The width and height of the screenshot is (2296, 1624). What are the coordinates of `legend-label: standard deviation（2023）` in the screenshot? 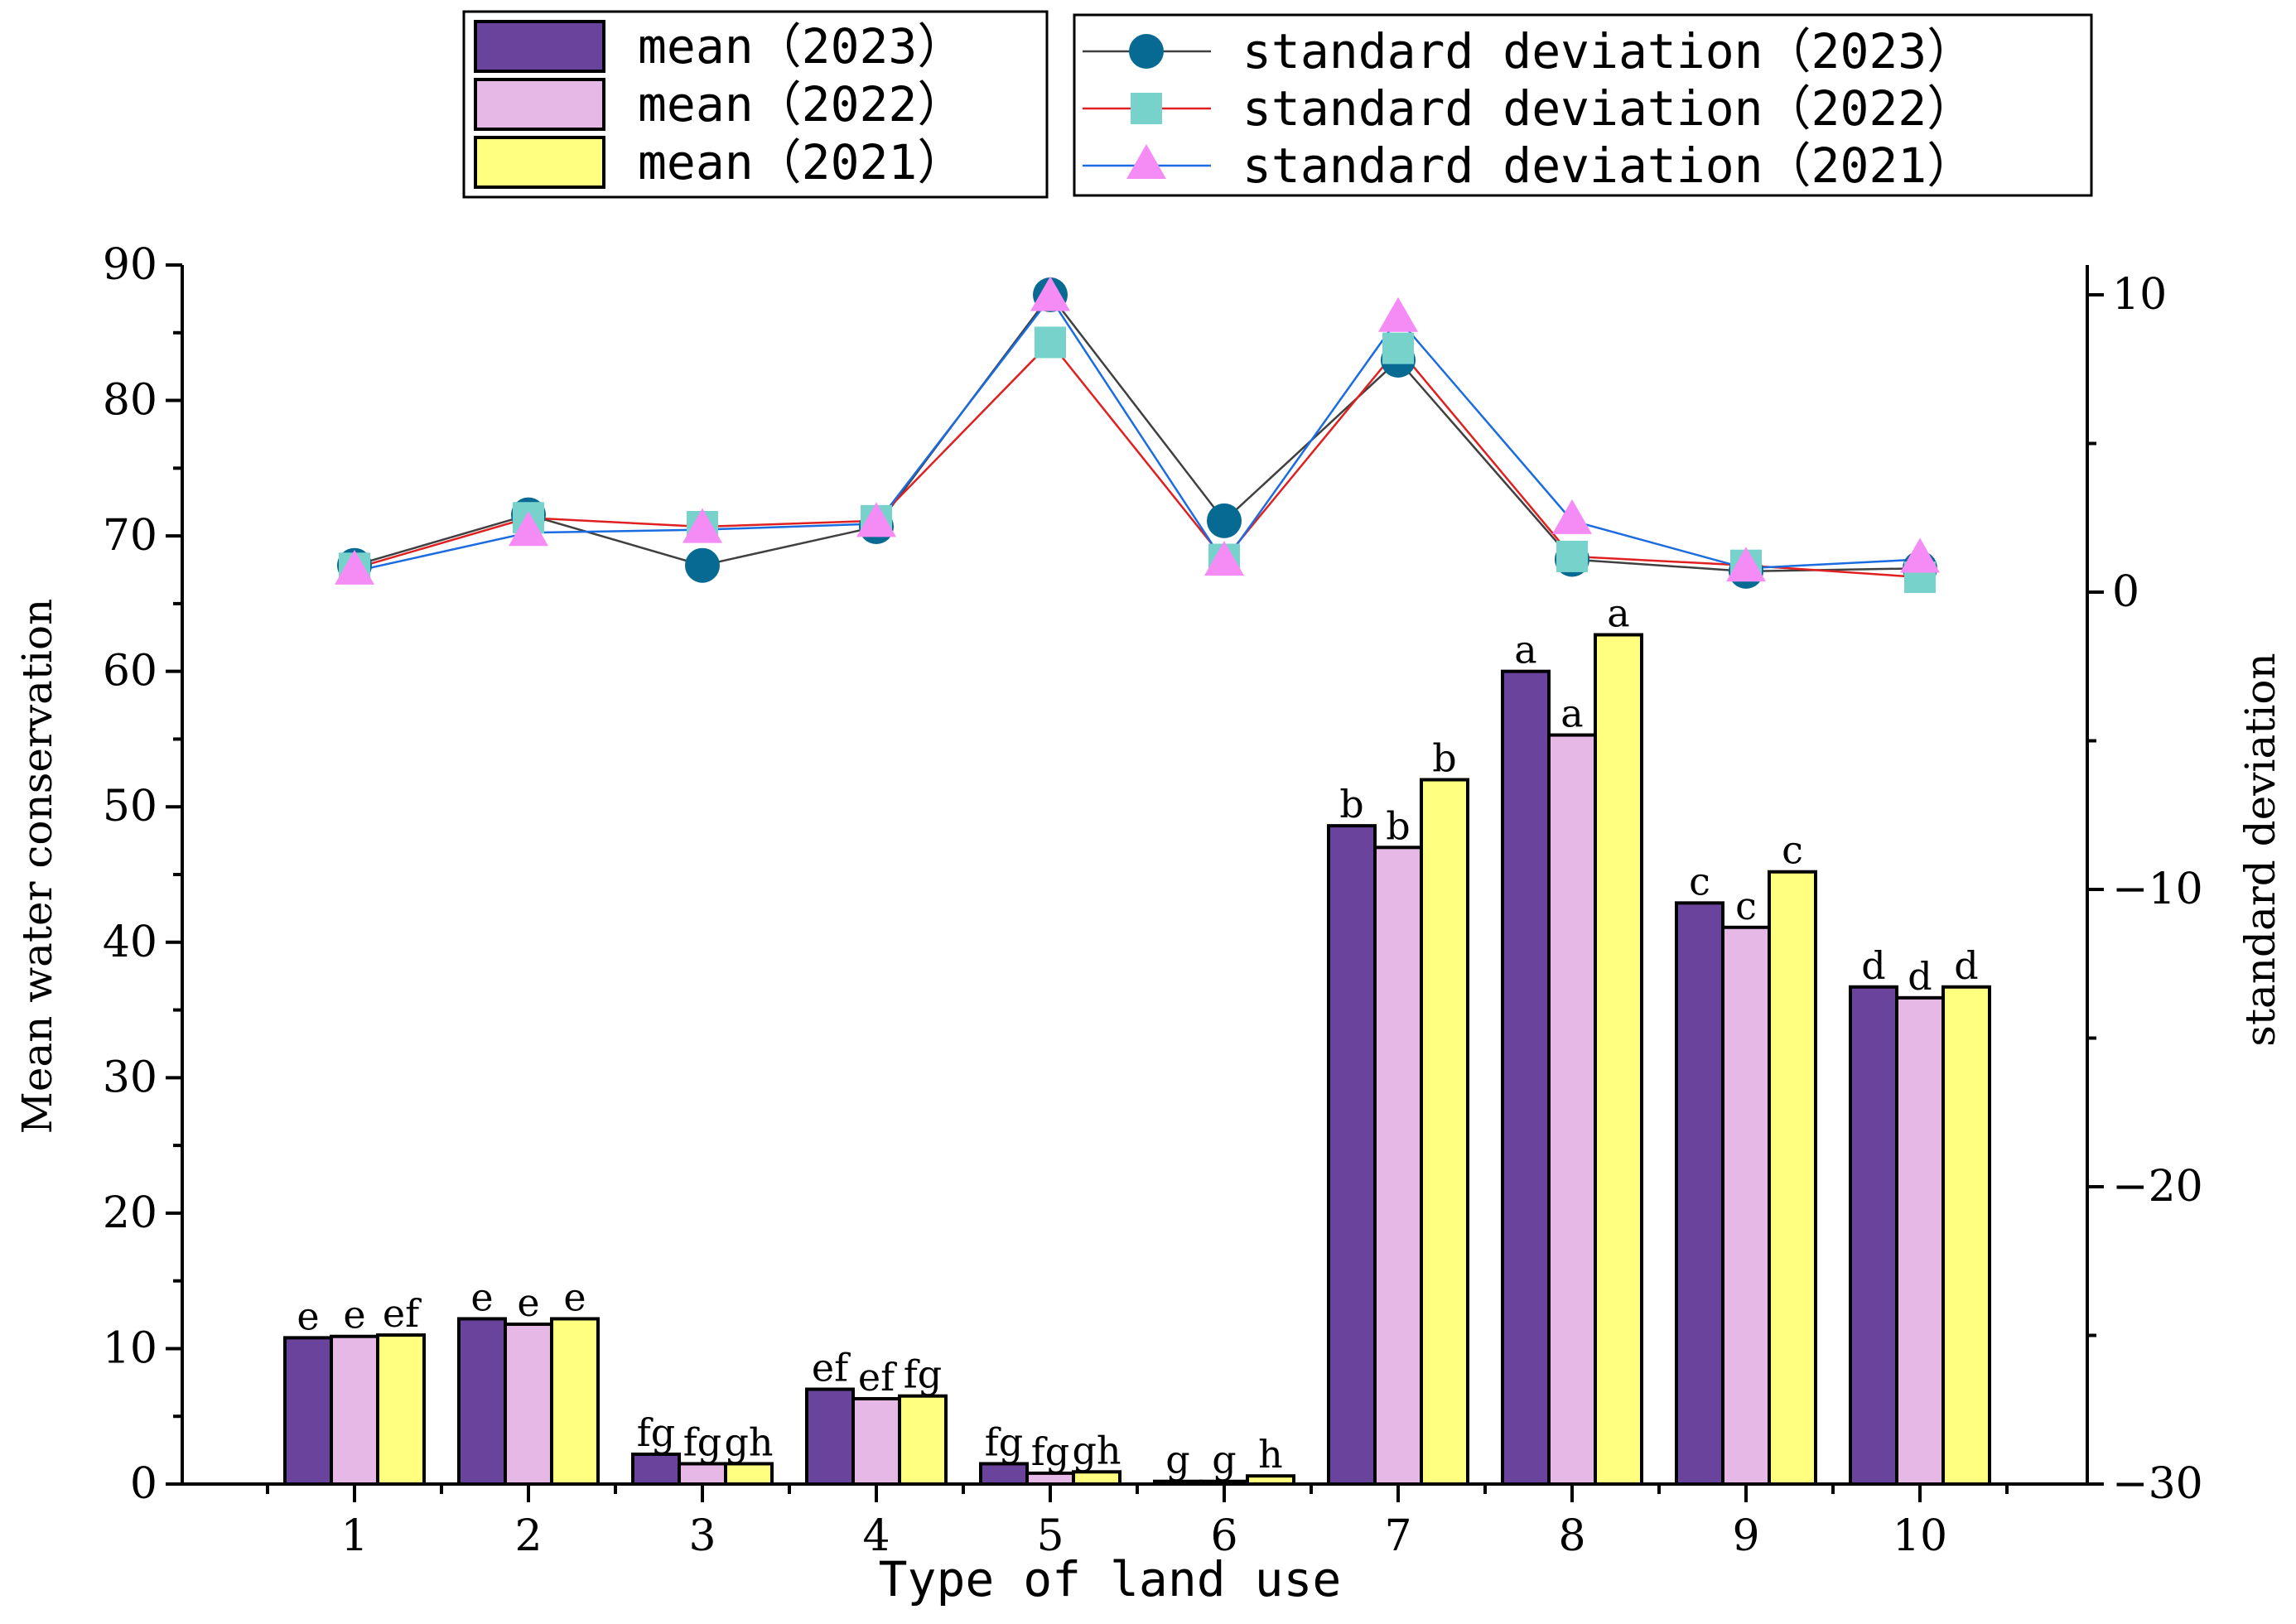 It's located at (1608, 52).